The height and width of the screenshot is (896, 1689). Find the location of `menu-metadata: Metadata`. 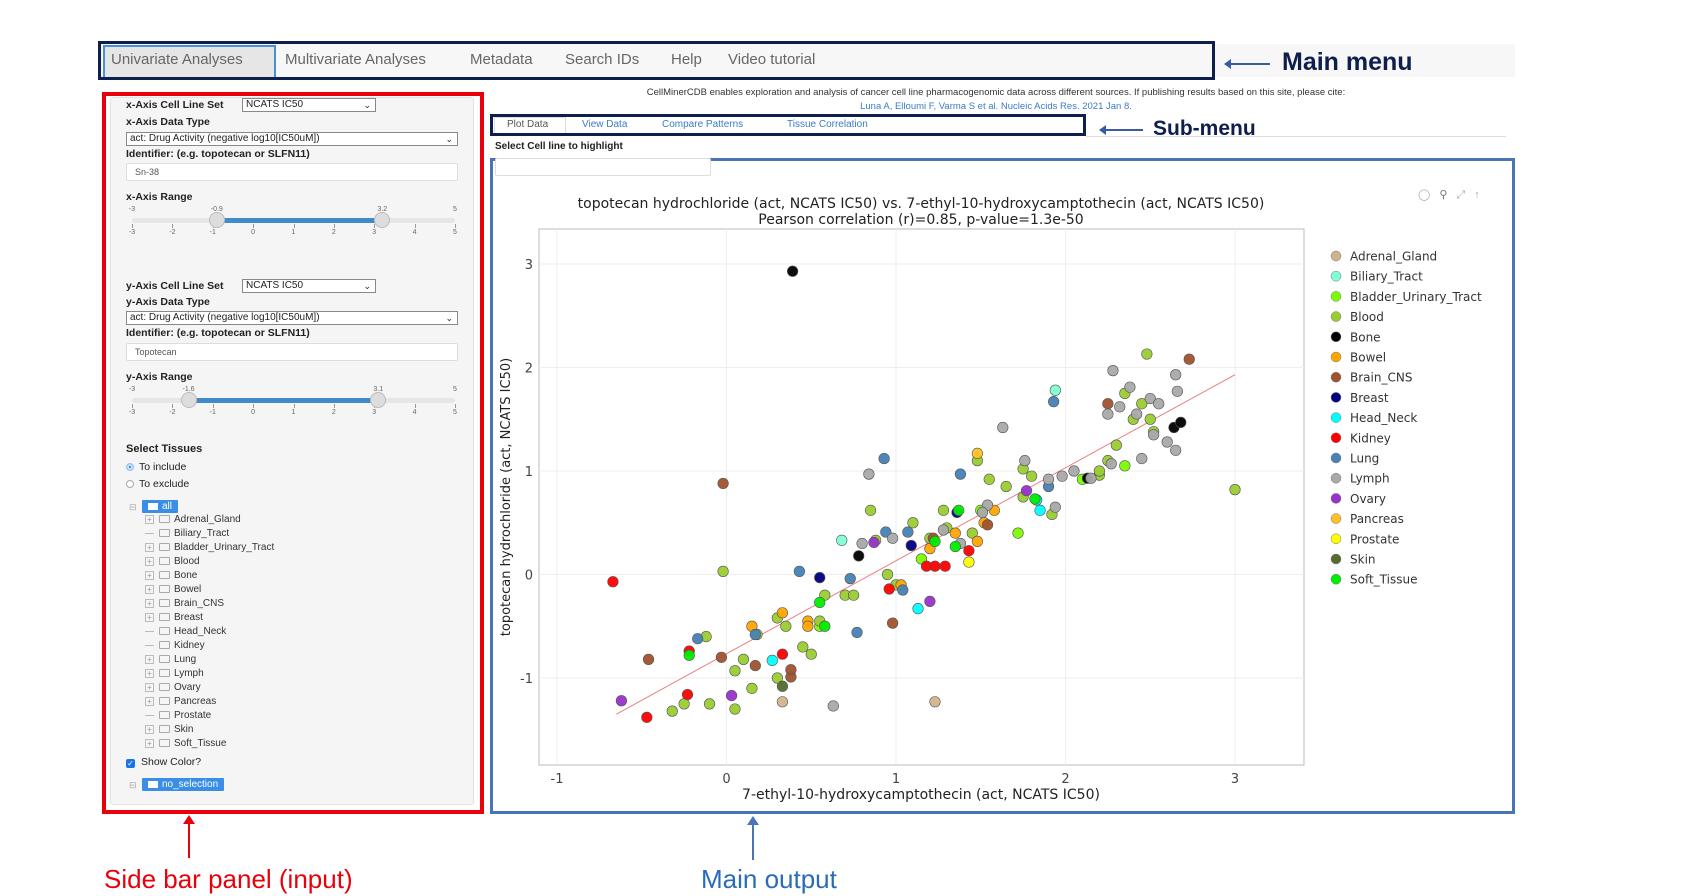

menu-metadata: Metadata is located at coordinates (501, 59).